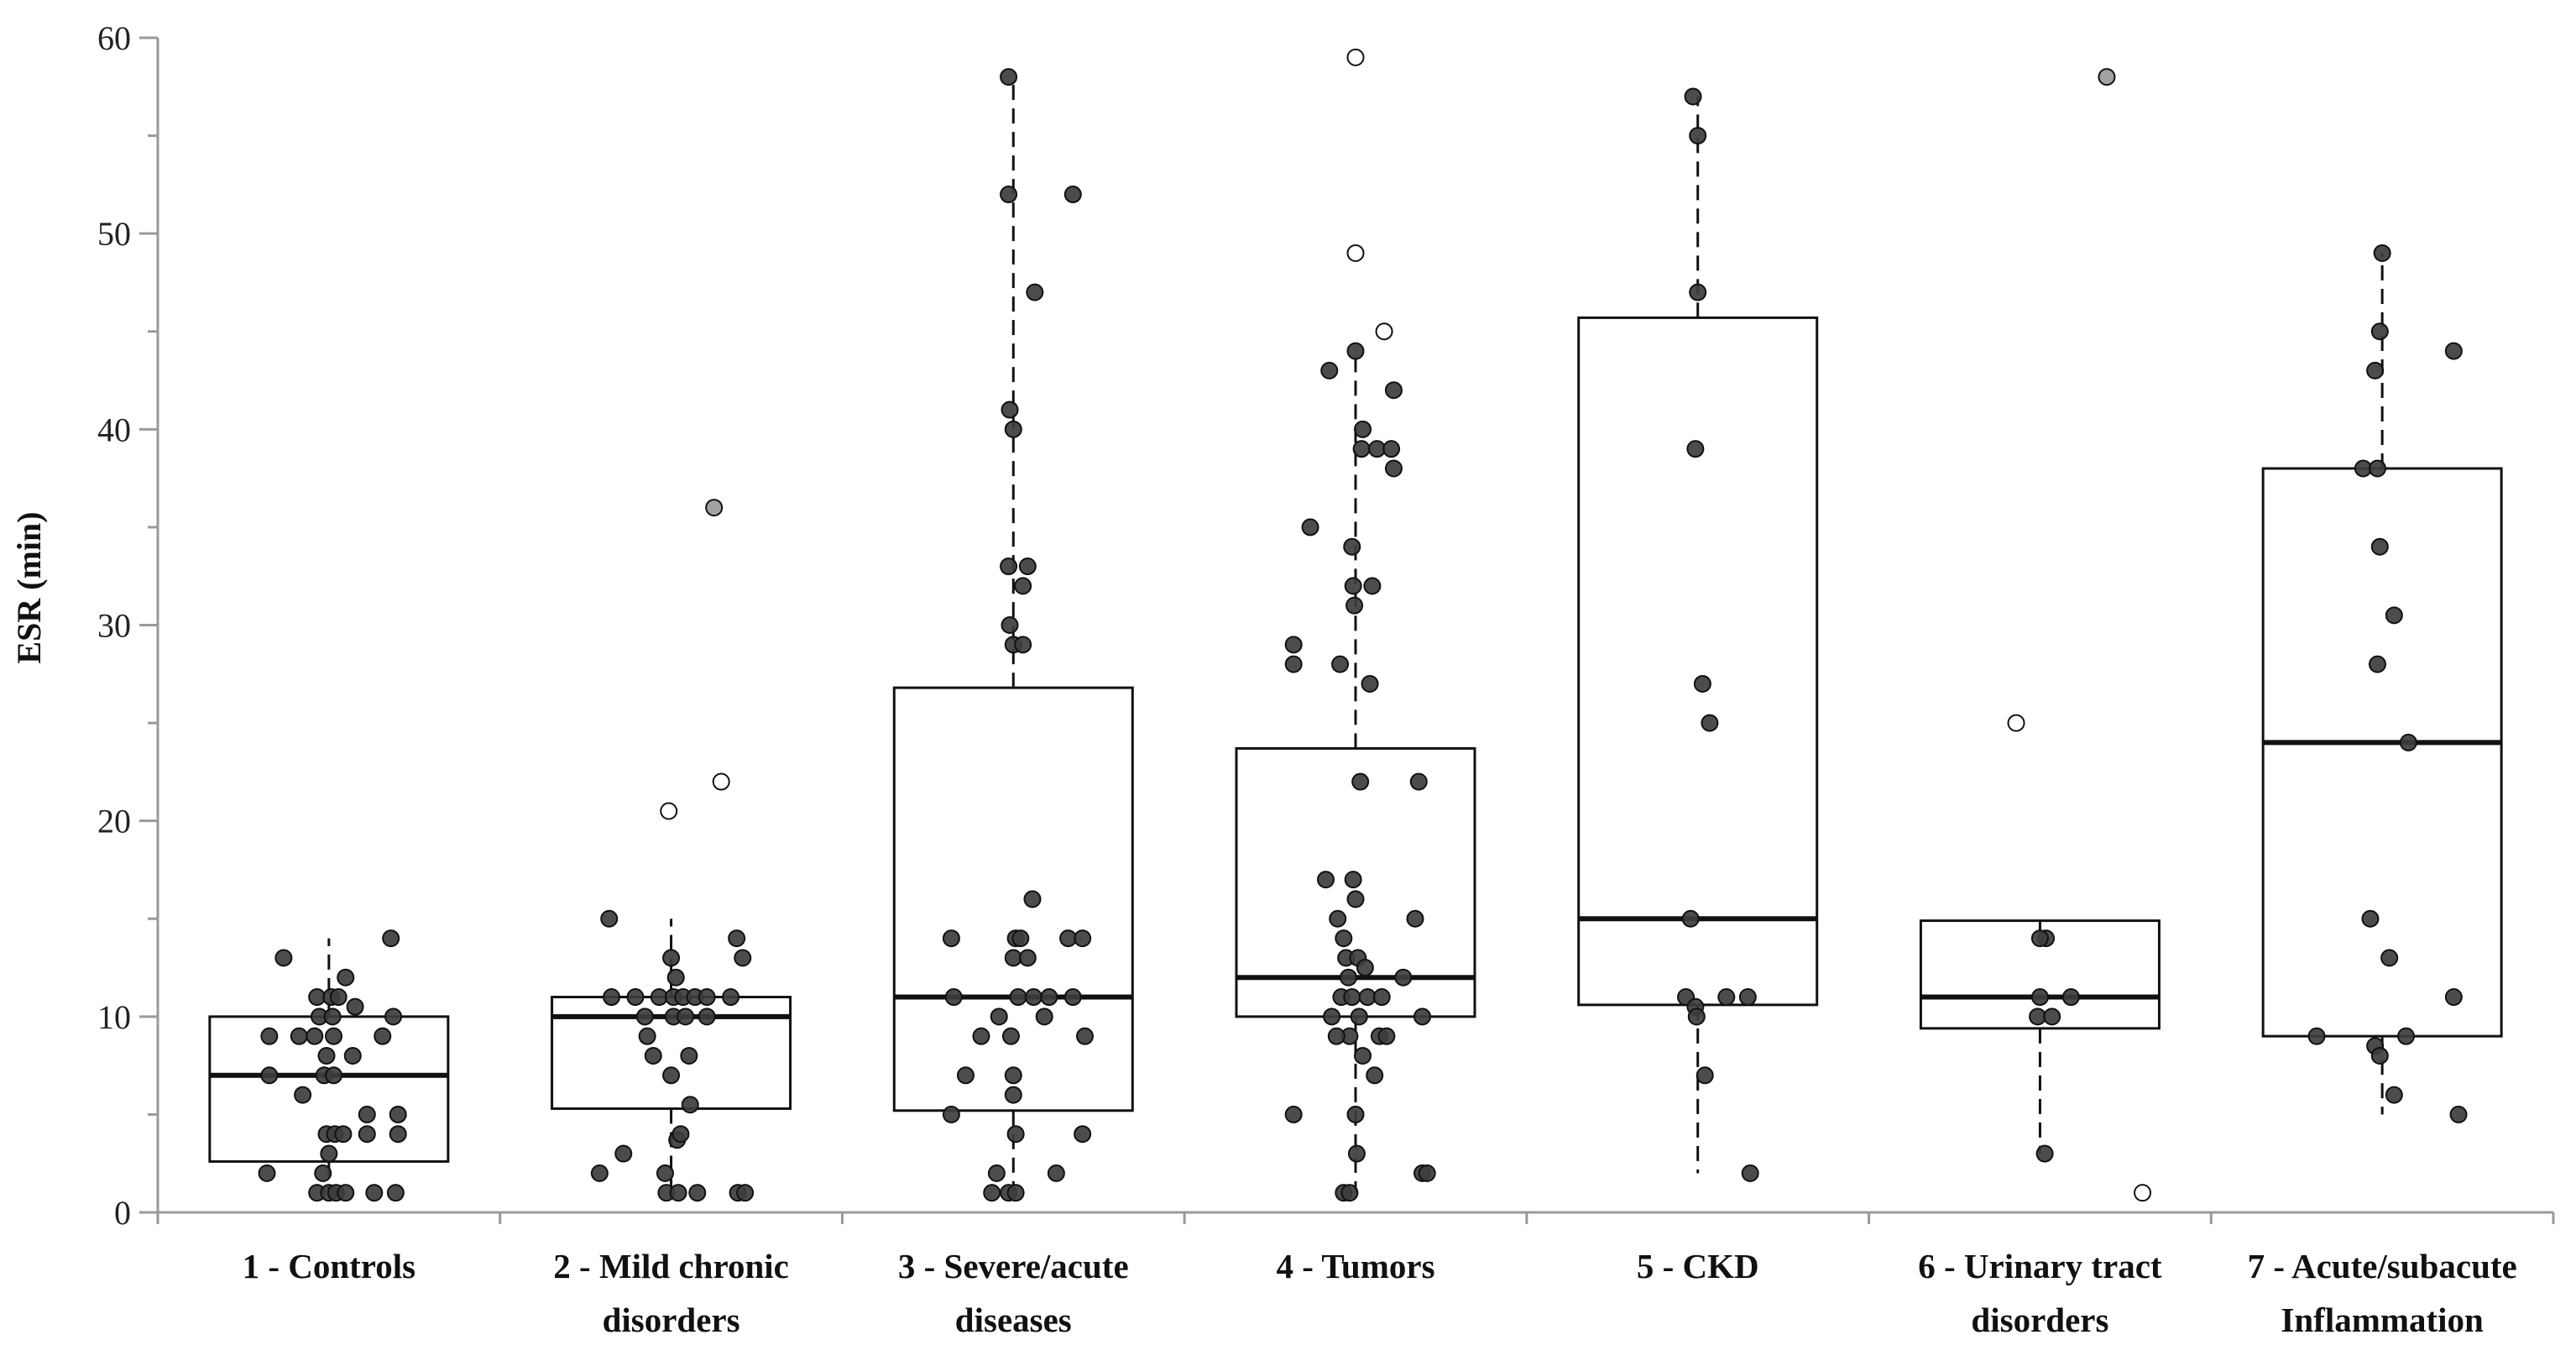 The image size is (2576, 1361). I want to click on y-tick-label: 10, so click(114, 1017).